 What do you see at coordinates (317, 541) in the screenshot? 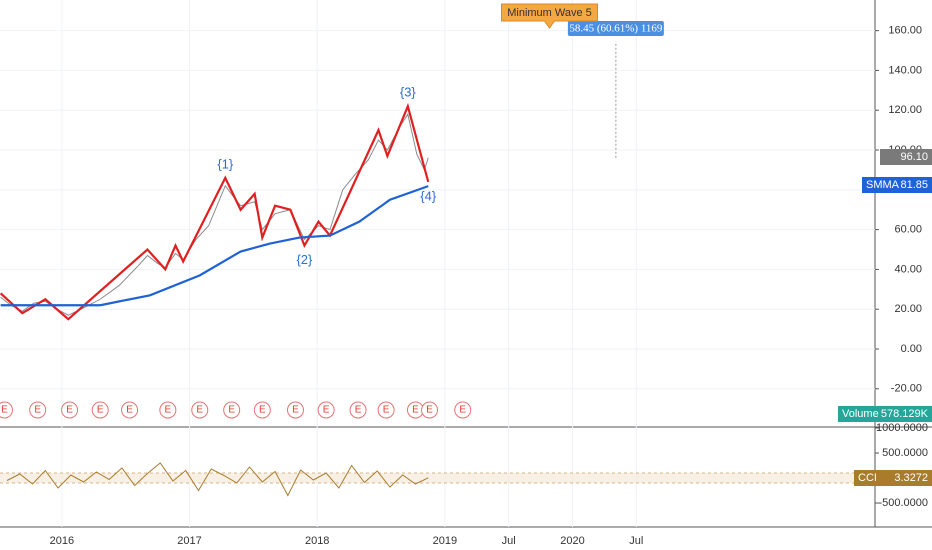
I see `x-tick-label: 2018` at bounding box center [317, 541].